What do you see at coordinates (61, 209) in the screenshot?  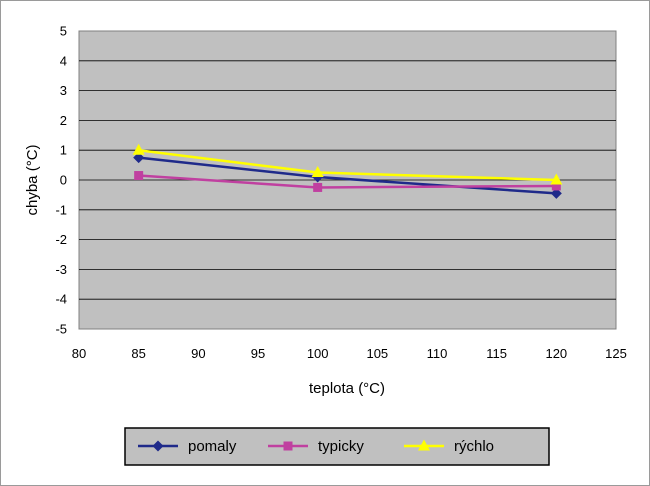 I see `y-tick-label: -1` at bounding box center [61, 209].